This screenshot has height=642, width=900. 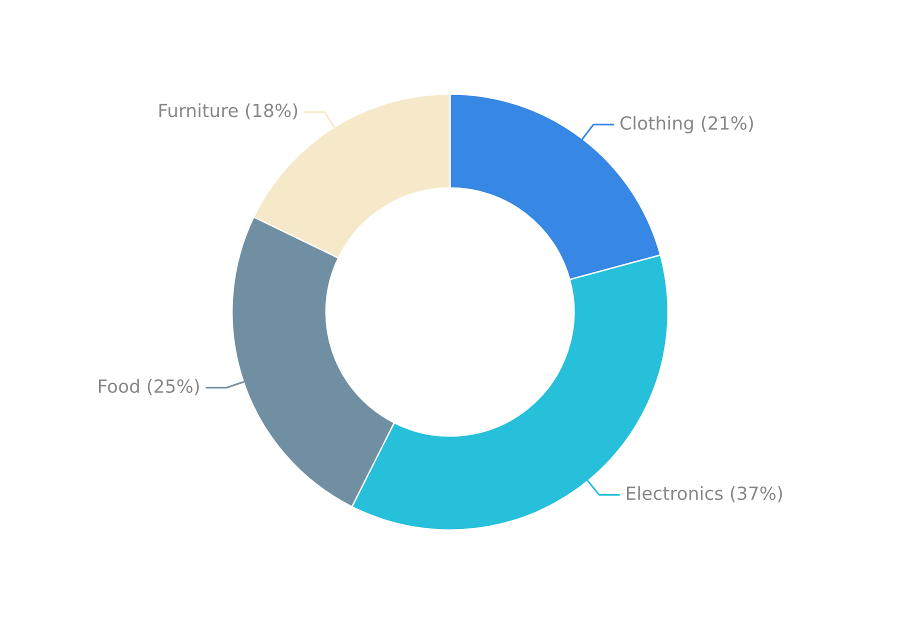 I want to click on slice-label: Clothing (21%), so click(x=686, y=125).